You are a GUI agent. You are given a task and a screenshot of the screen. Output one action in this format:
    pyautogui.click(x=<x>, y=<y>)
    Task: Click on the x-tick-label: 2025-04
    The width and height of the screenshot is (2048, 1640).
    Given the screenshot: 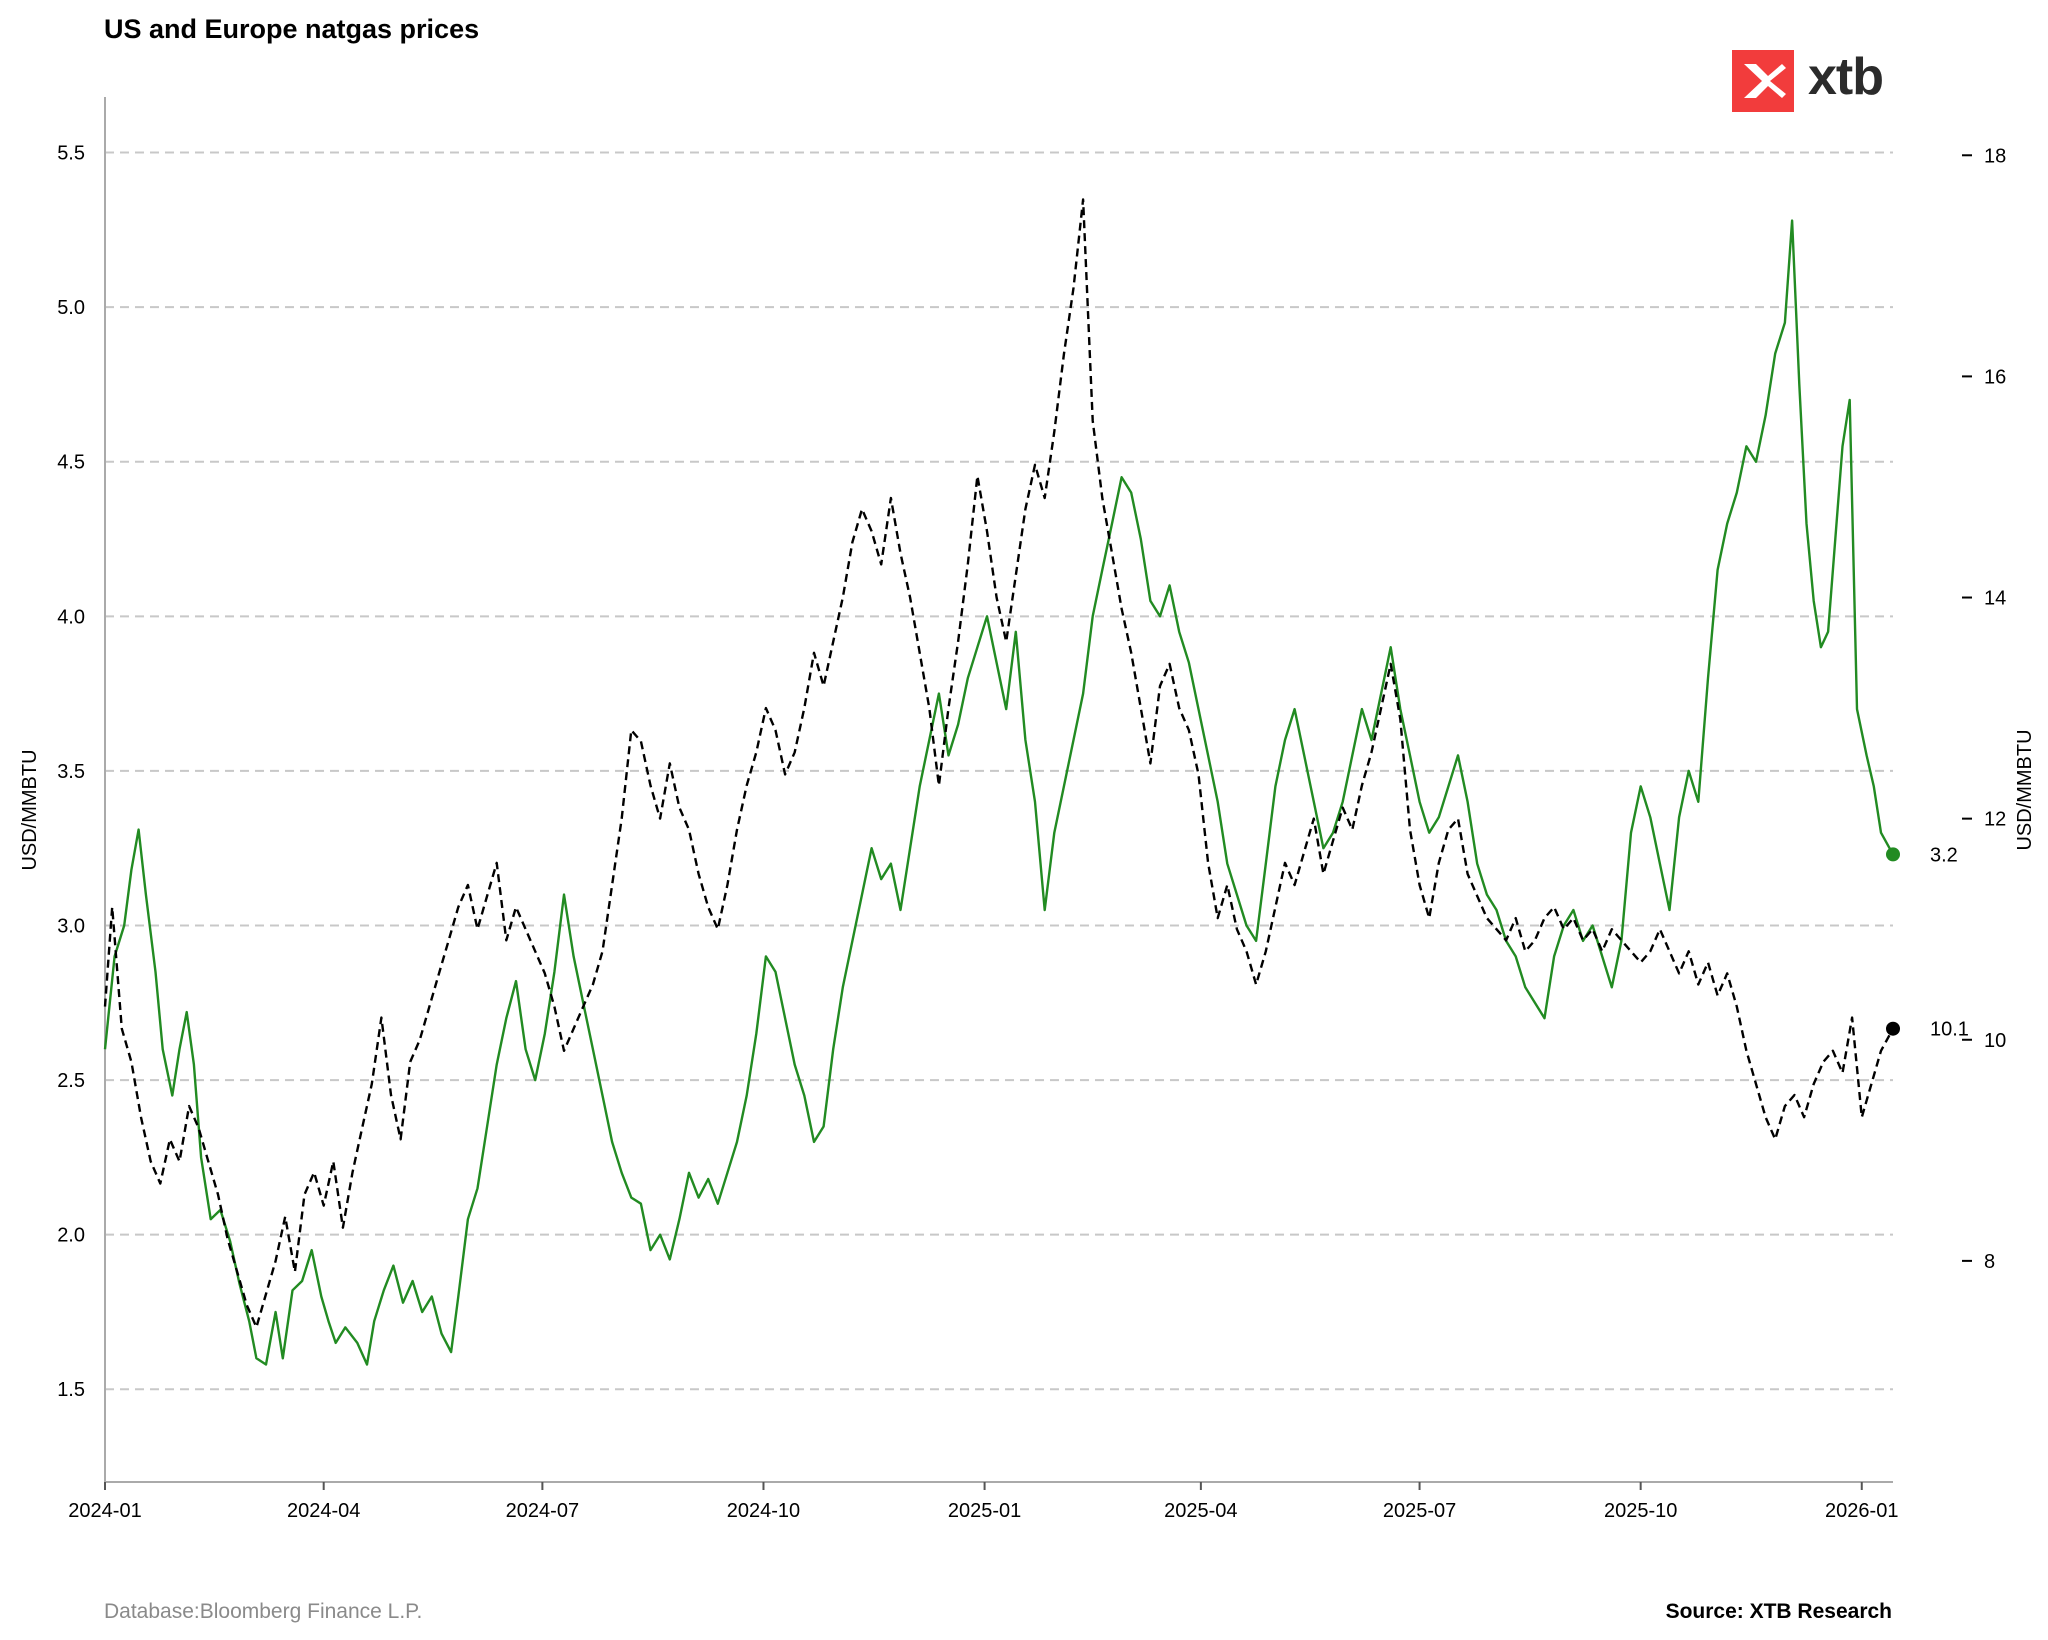 What is the action you would take?
    pyautogui.click(x=1200, y=1511)
    